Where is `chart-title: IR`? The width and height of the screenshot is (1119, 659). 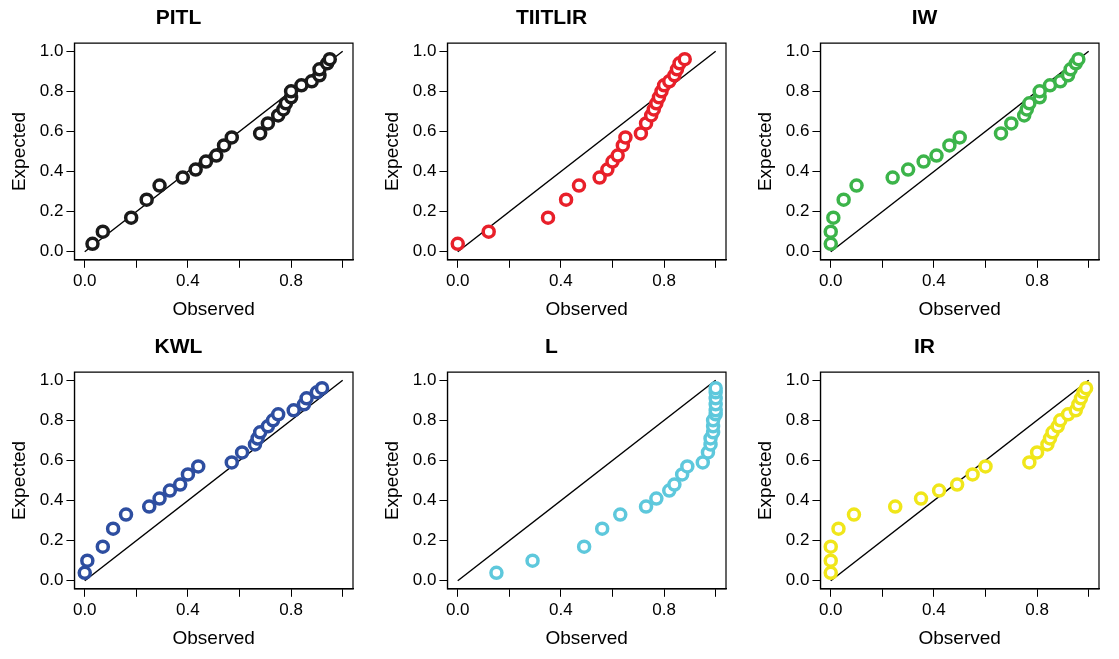
chart-title: IR is located at coordinates (924, 346).